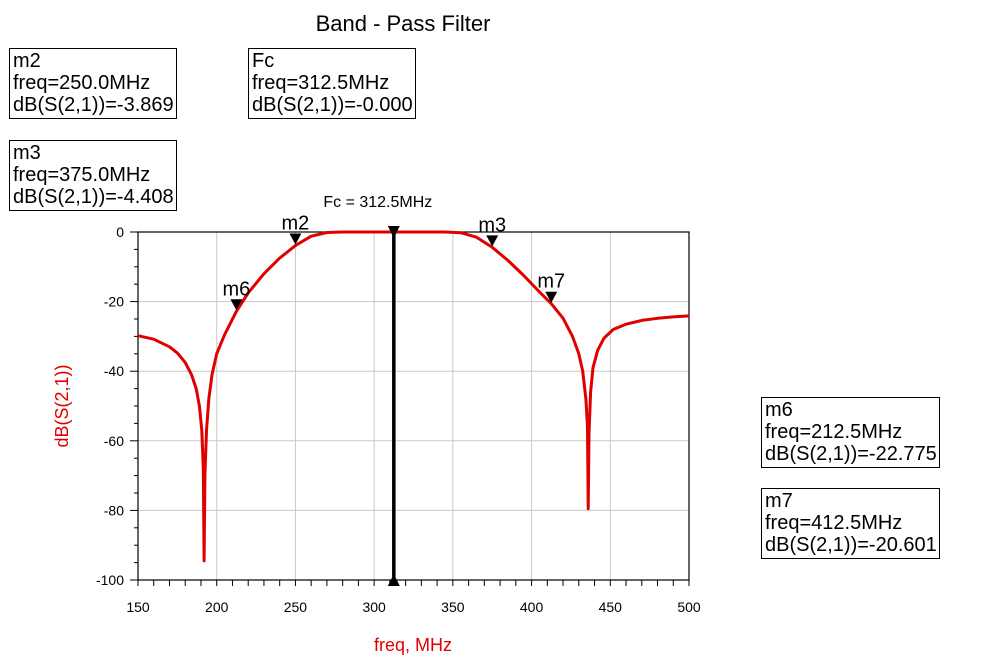 This screenshot has width=1000, height=669. I want to click on x-axis: 150 200 250 300 350 400 450 500, so click(413, 597).